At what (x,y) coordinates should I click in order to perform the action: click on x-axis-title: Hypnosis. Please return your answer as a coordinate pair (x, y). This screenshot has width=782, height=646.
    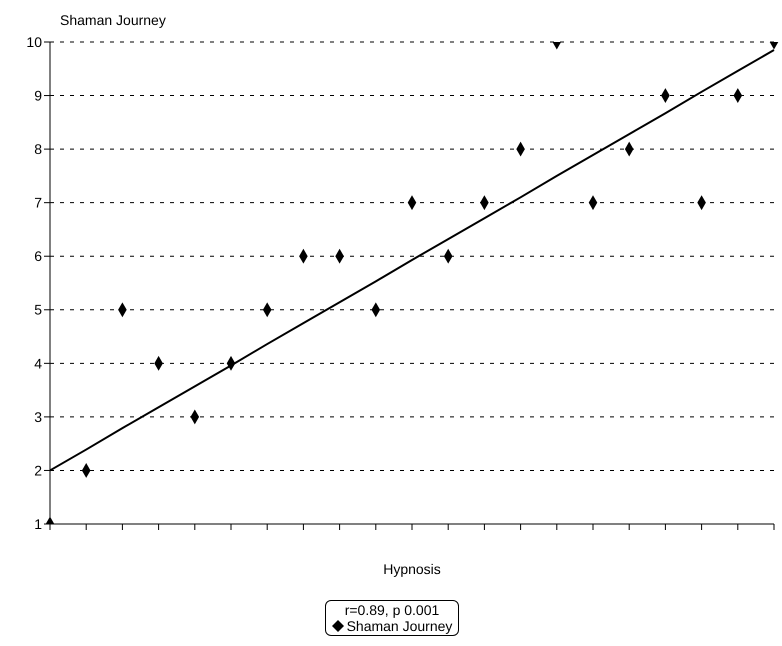
    Looking at the image, I should click on (412, 569).